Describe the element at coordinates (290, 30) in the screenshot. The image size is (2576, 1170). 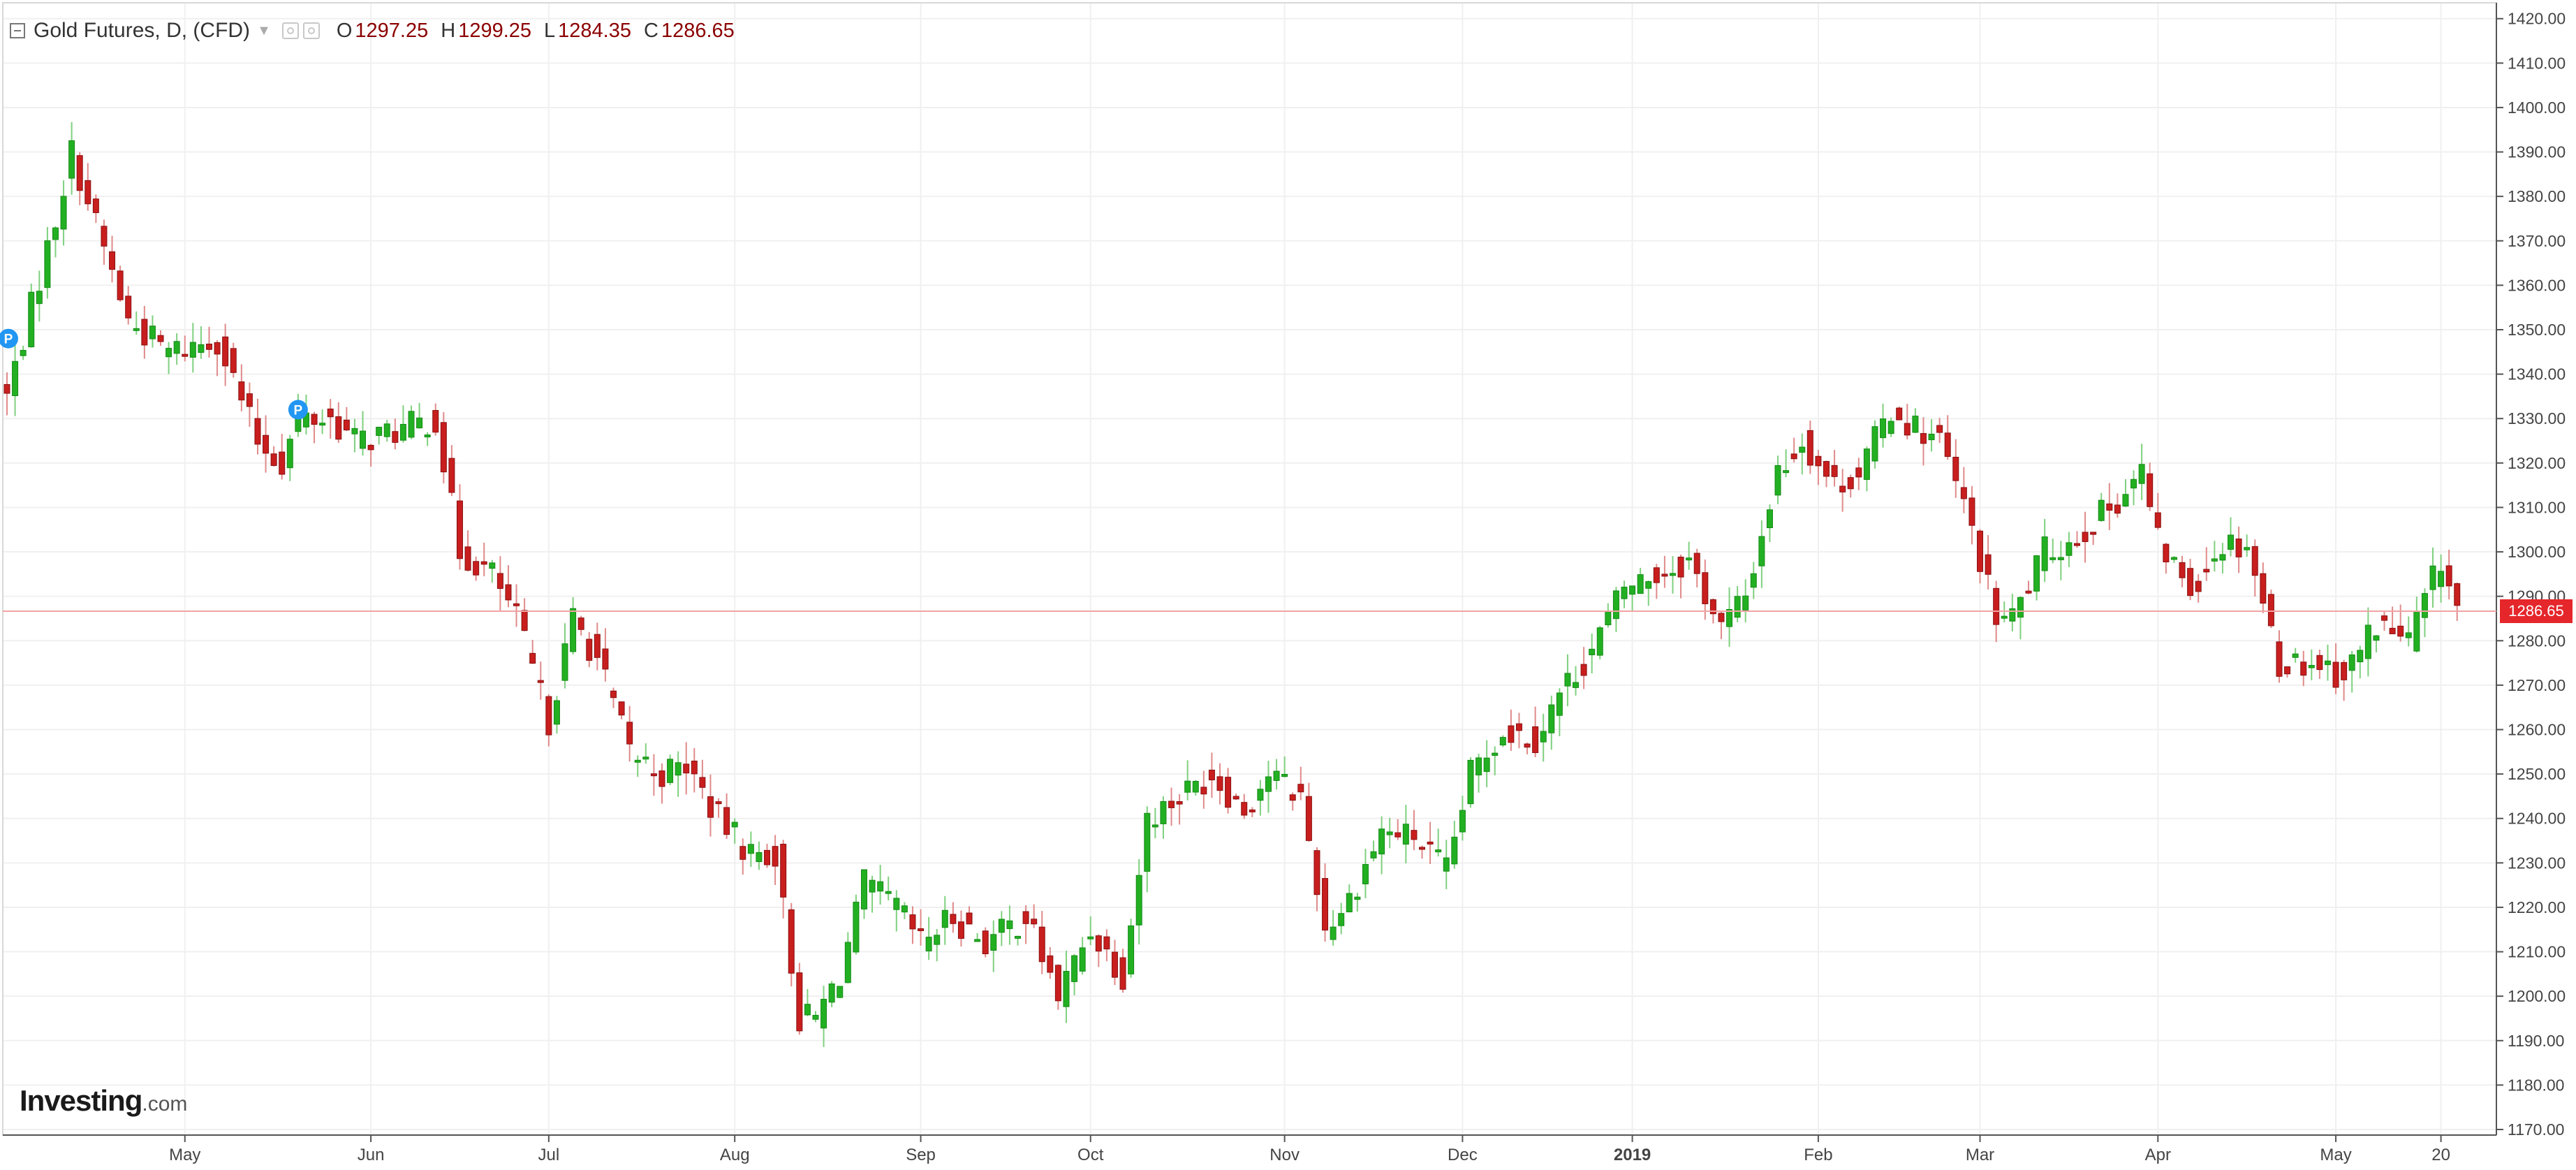
I see `eye-icon` at that location.